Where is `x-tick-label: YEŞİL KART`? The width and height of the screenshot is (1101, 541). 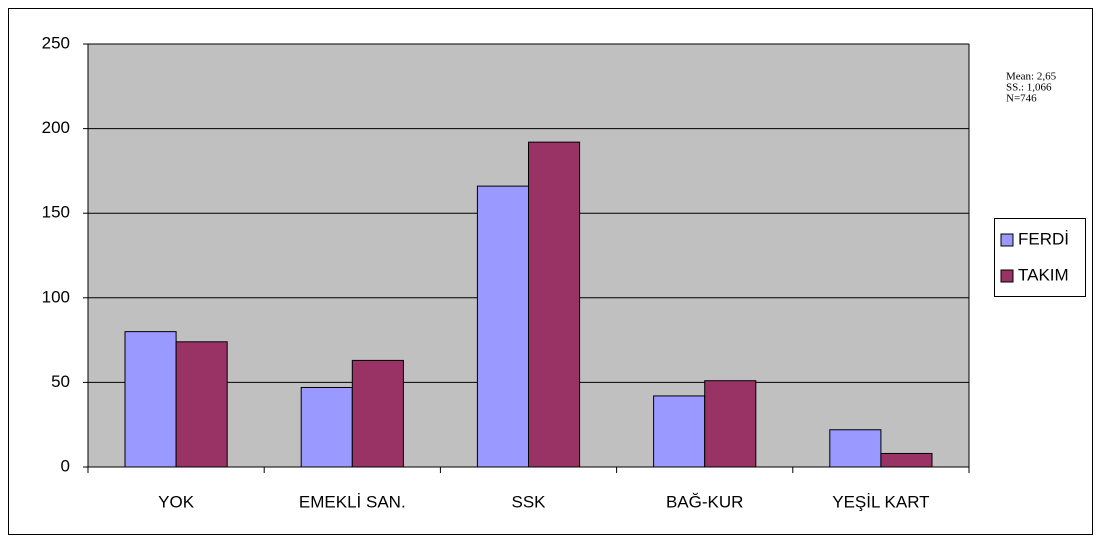
x-tick-label: YEŞİL KART is located at coordinates (880, 501).